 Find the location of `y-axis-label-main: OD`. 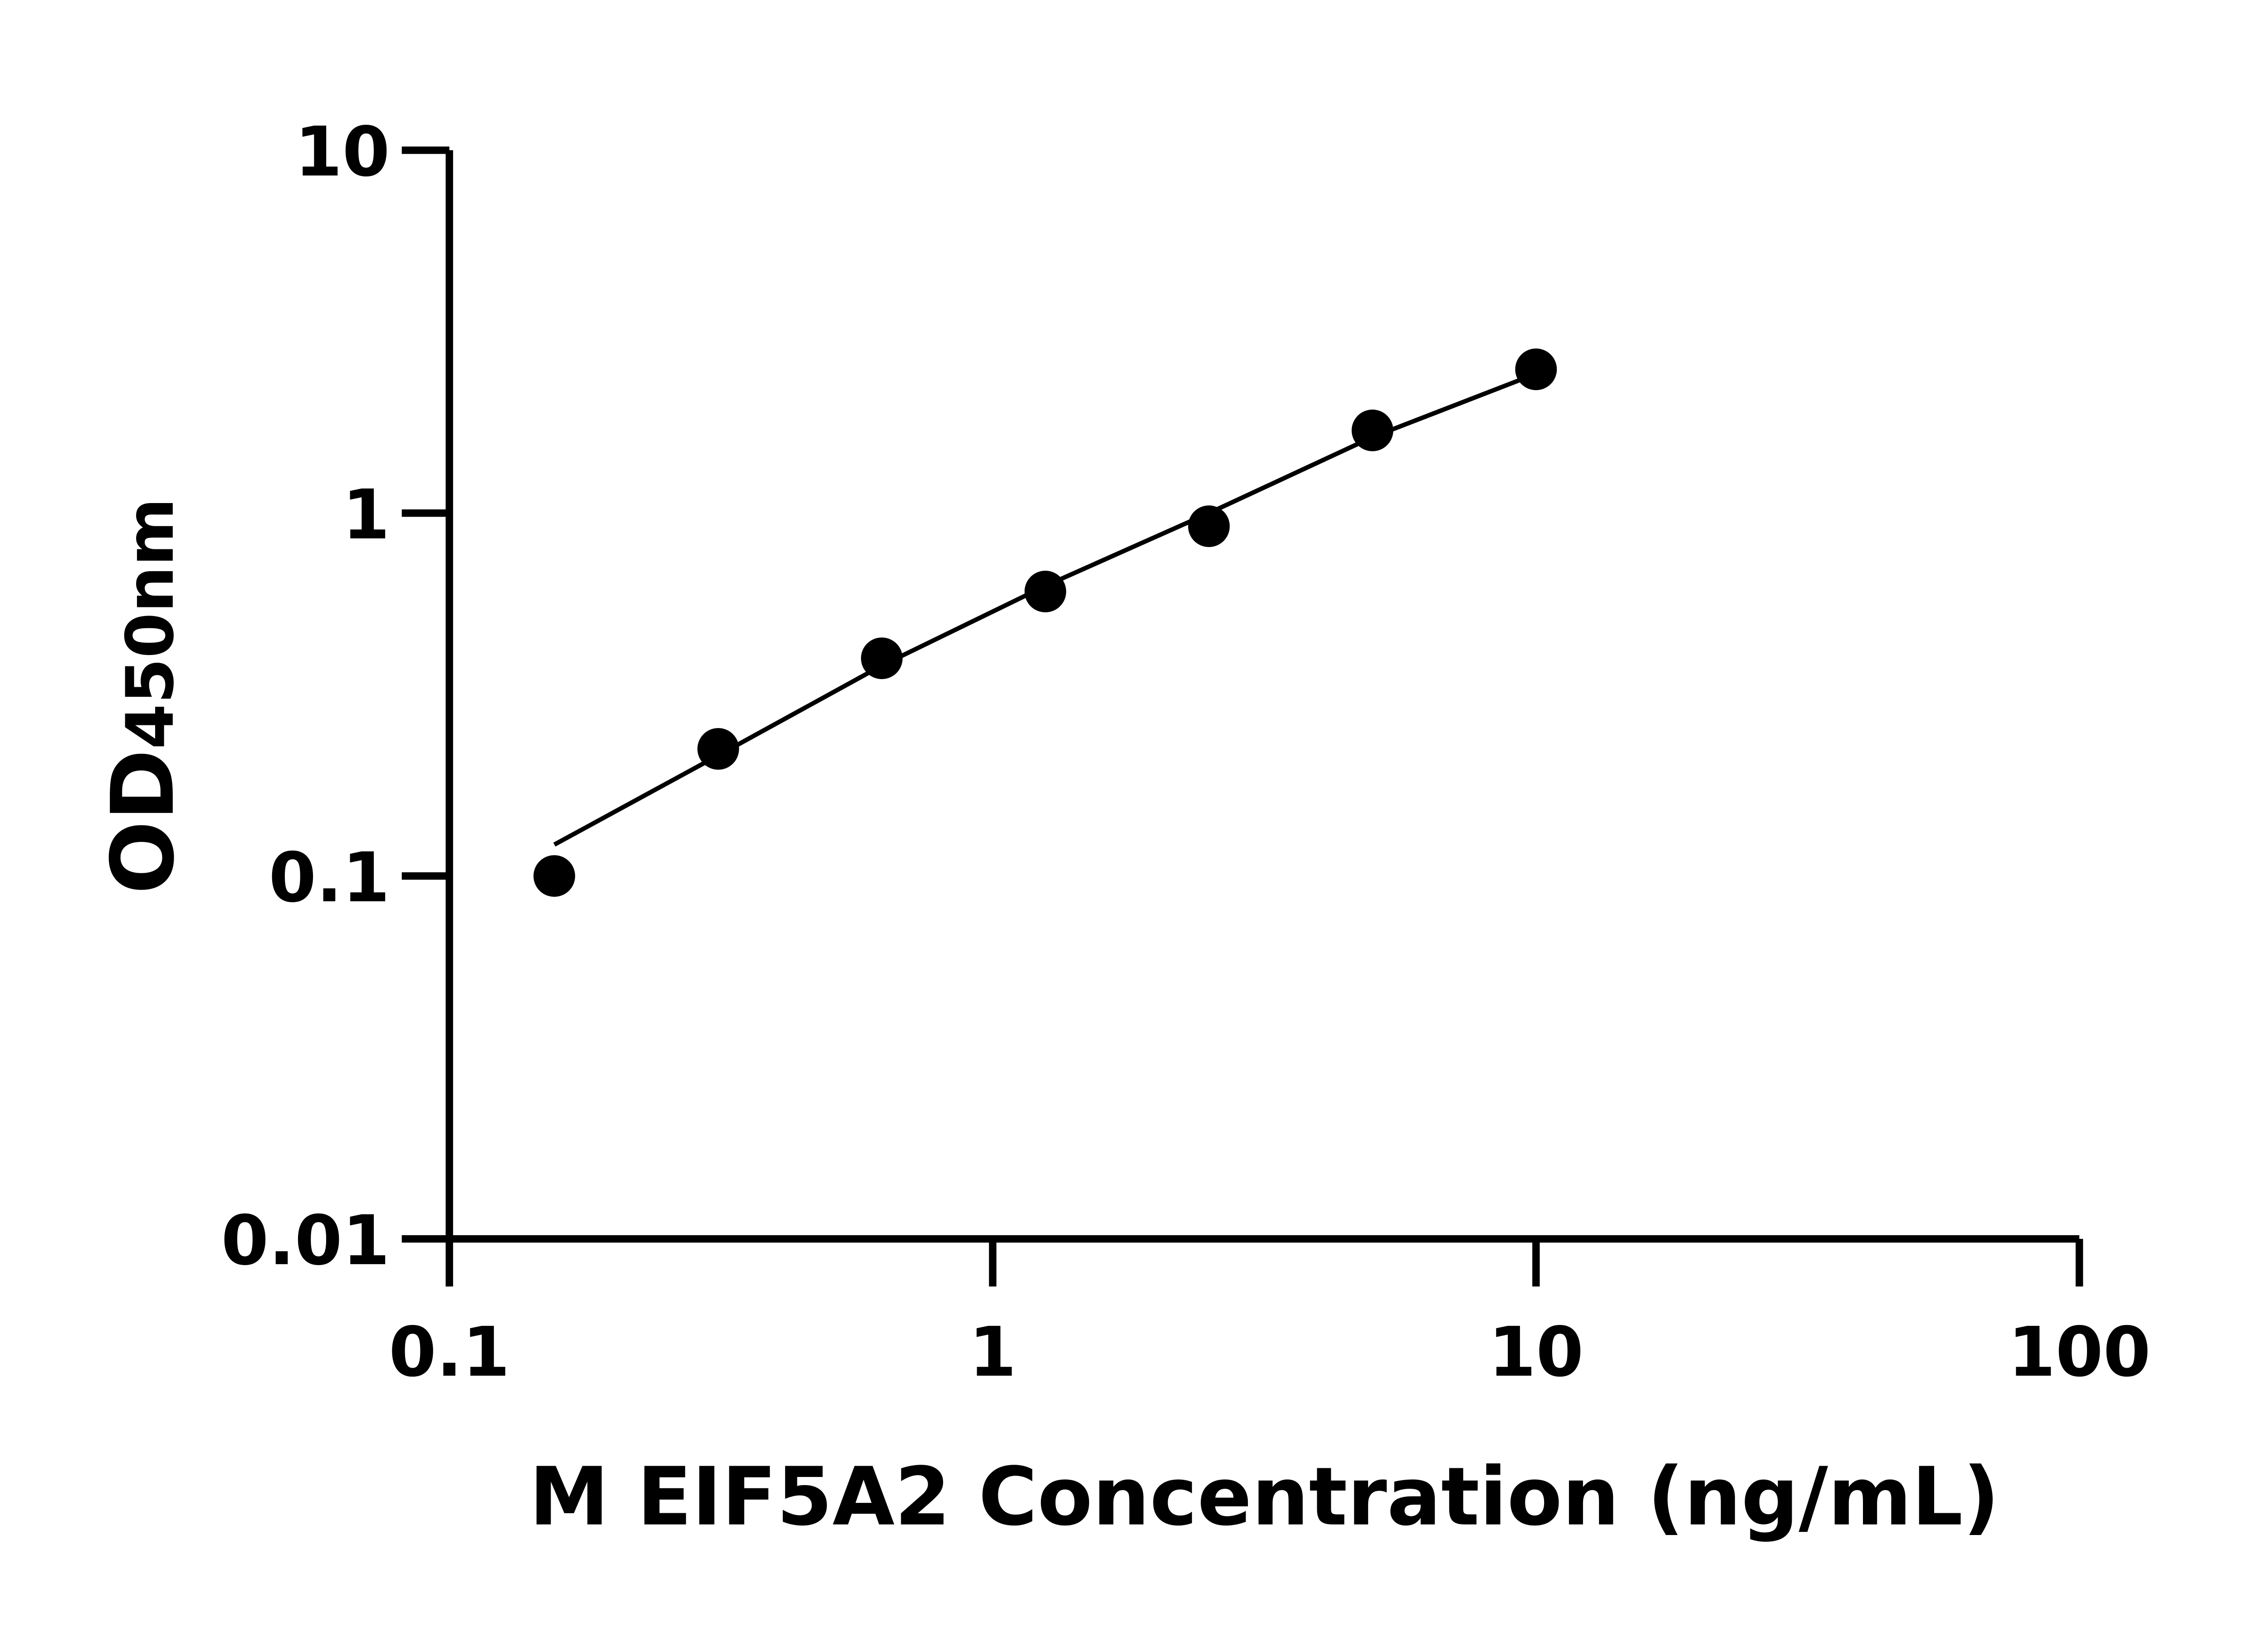

y-axis-label-main: OD is located at coordinates (143, 822).